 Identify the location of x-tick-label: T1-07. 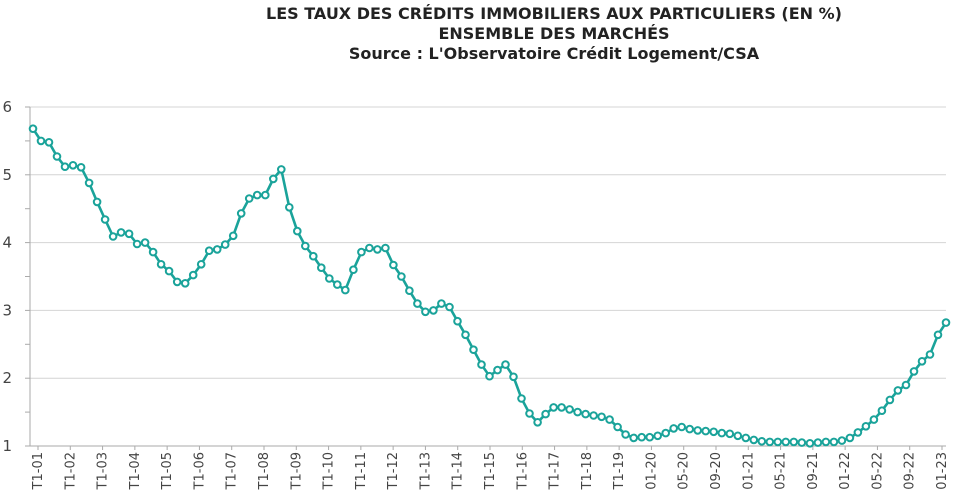
(232, 471).